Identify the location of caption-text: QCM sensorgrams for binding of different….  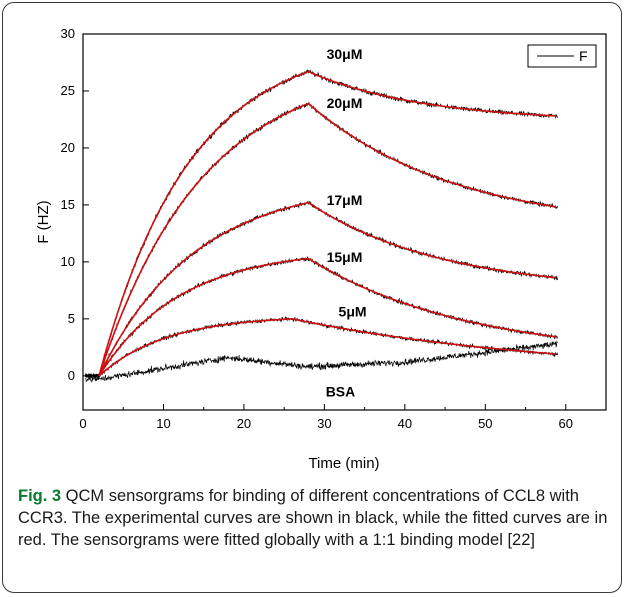
(313, 518).